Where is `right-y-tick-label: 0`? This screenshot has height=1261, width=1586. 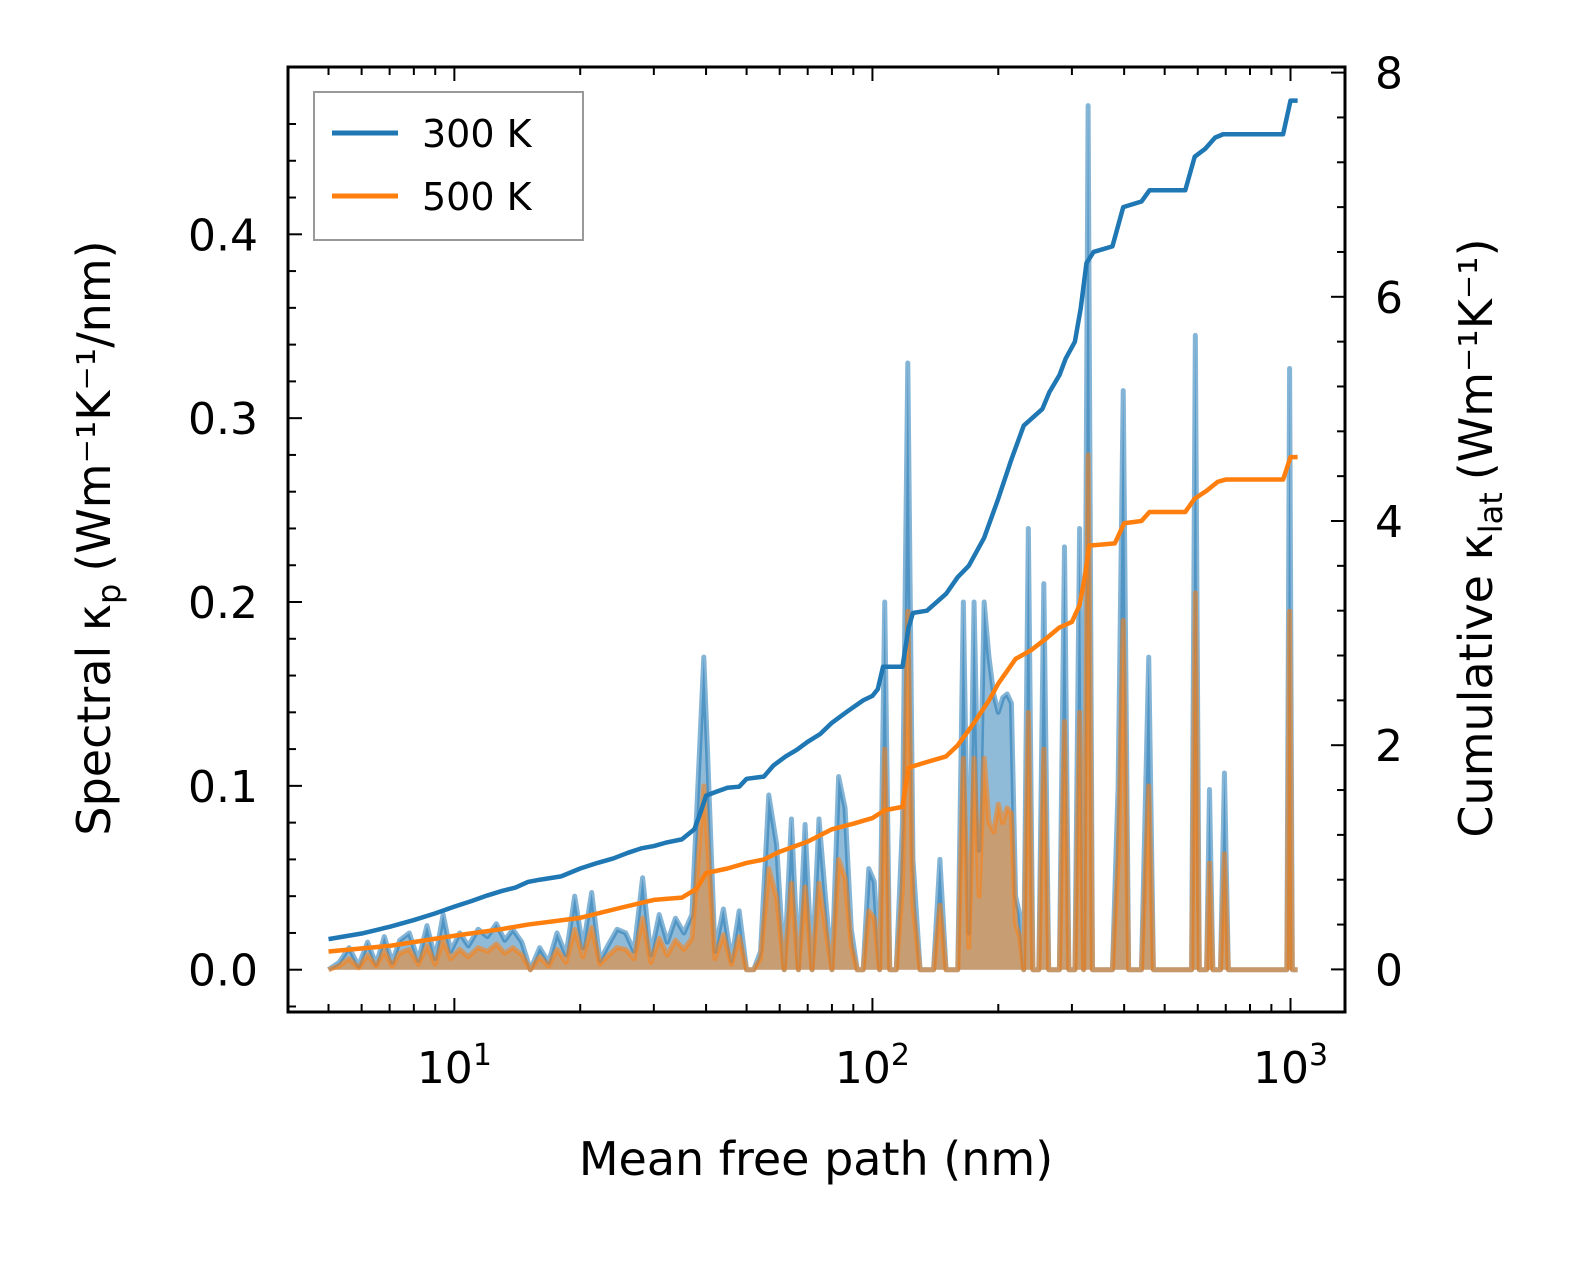 right-y-tick-label: 0 is located at coordinates (1389, 970).